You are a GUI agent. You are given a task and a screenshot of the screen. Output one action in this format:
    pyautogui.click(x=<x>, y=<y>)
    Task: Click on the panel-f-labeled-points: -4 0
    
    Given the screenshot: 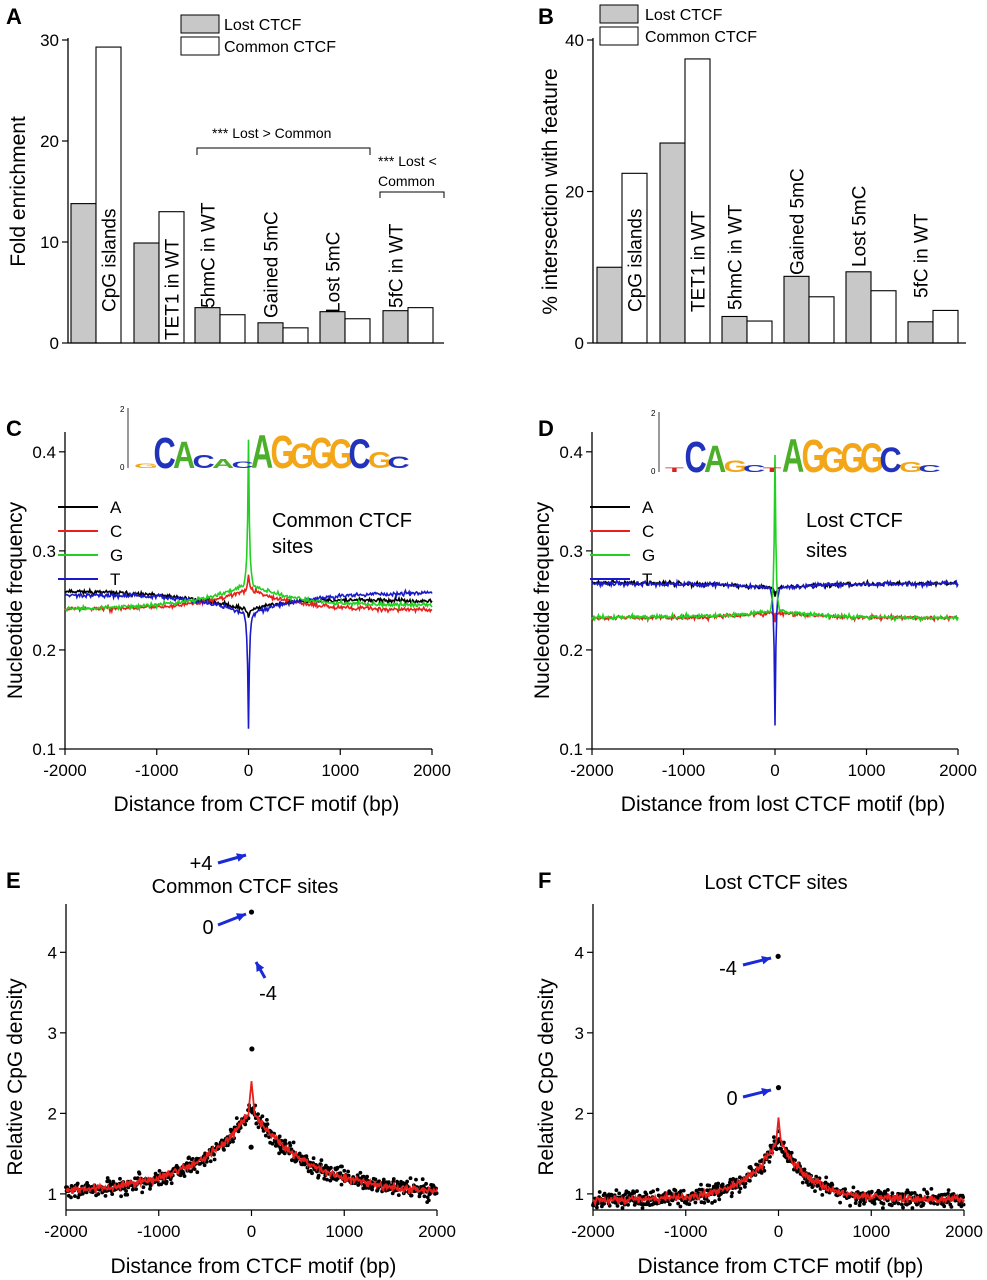 What is the action you would take?
    pyautogui.click(x=750, y=1031)
    